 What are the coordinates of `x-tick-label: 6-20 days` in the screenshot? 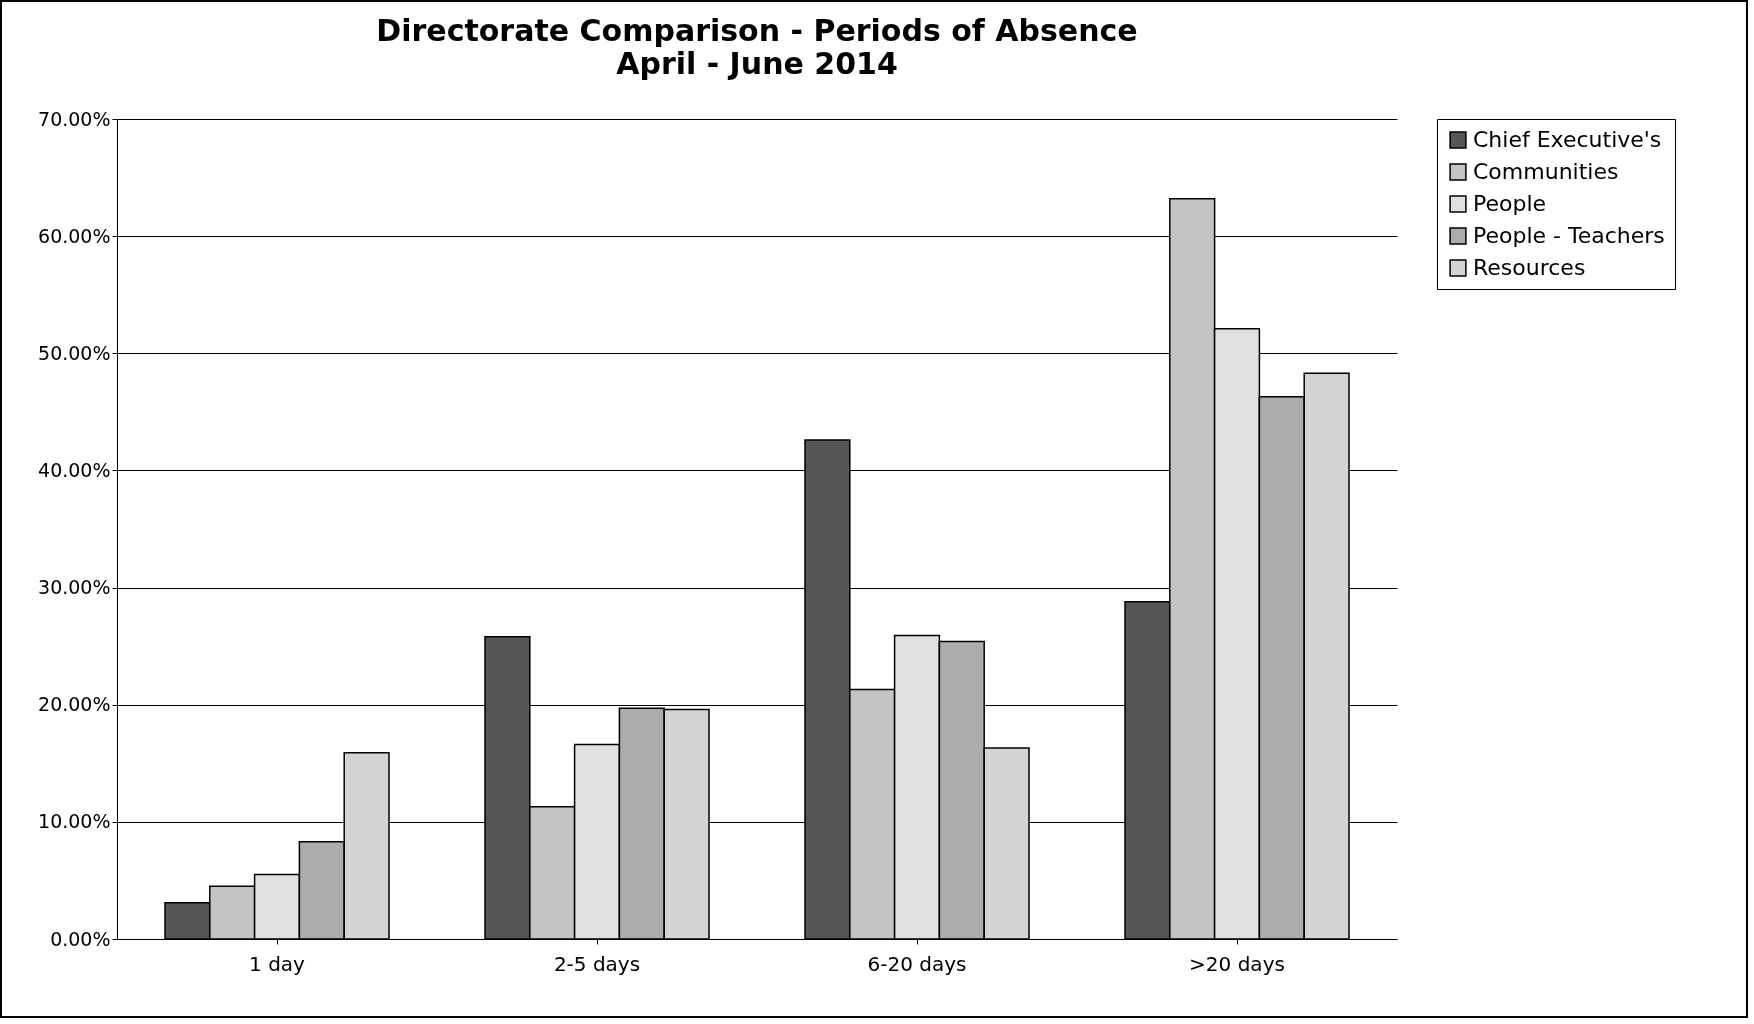 It's located at (917, 963).